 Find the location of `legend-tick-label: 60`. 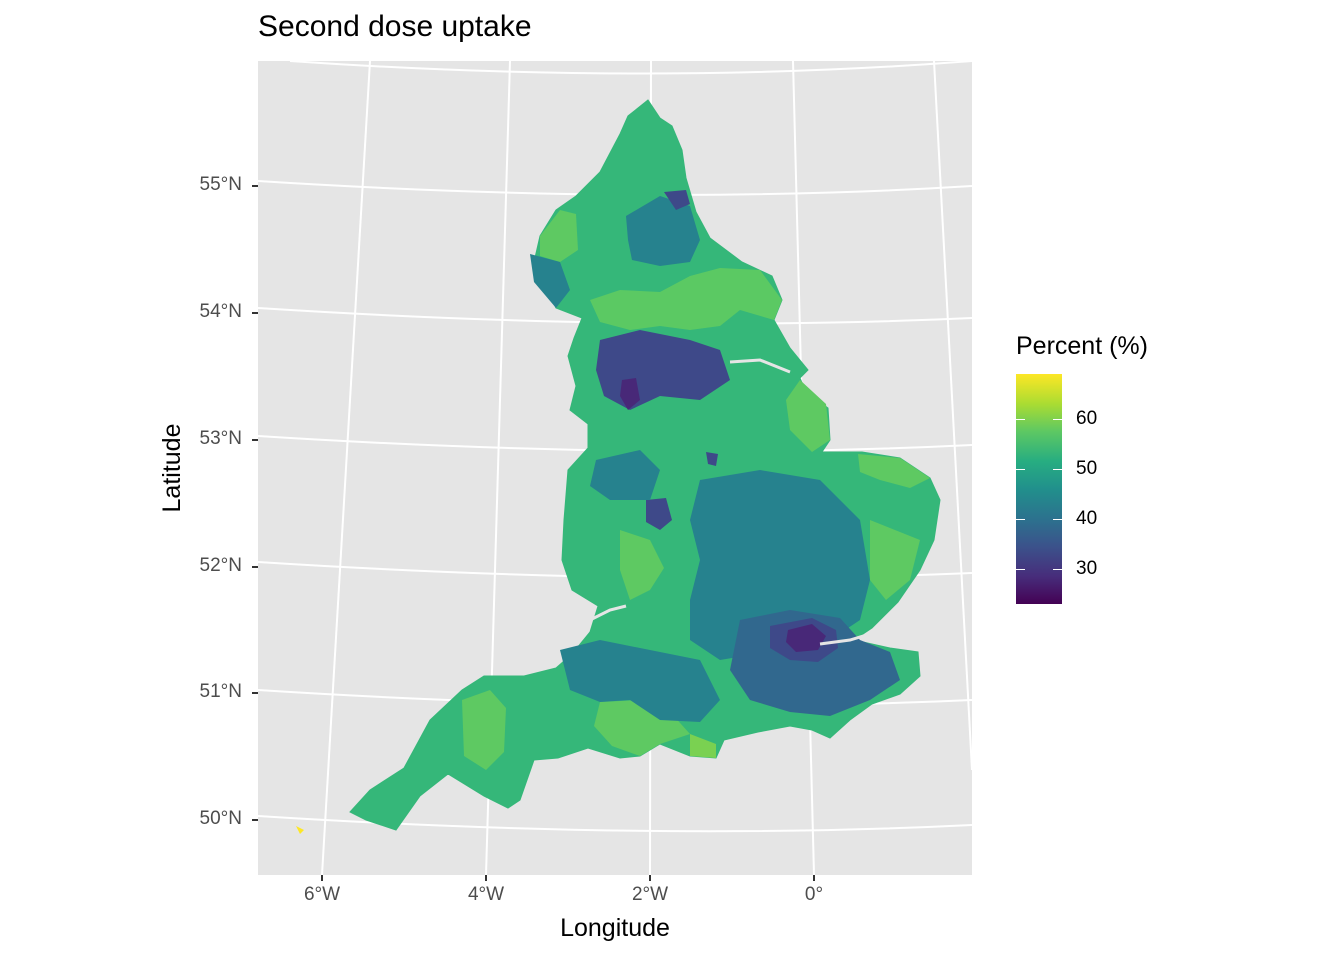

legend-tick-label: 60 is located at coordinates (1087, 418).